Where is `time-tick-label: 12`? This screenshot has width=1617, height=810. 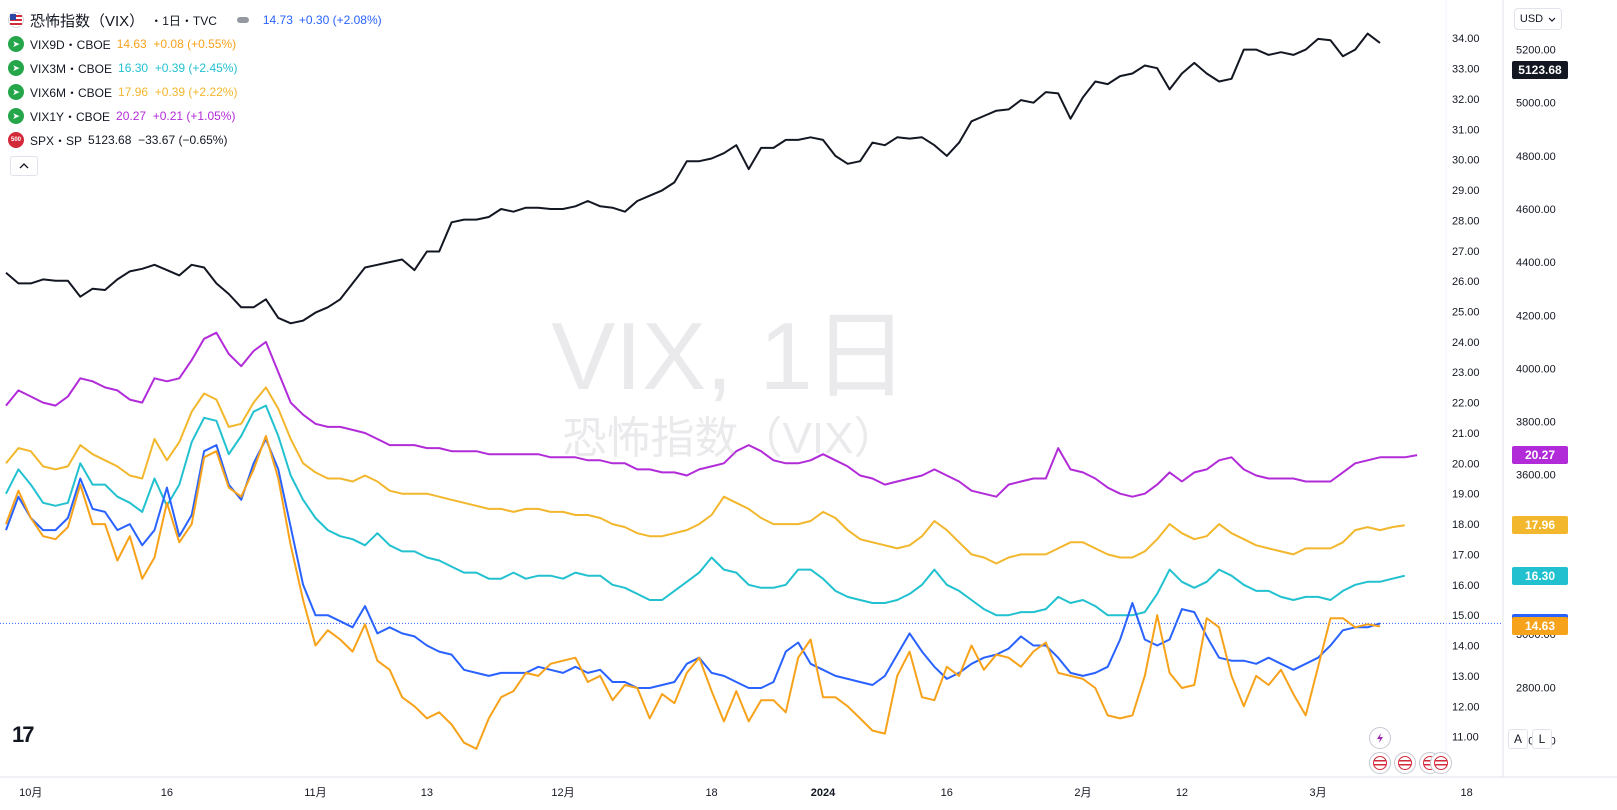
time-tick-label: 12 is located at coordinates (1182, 793).